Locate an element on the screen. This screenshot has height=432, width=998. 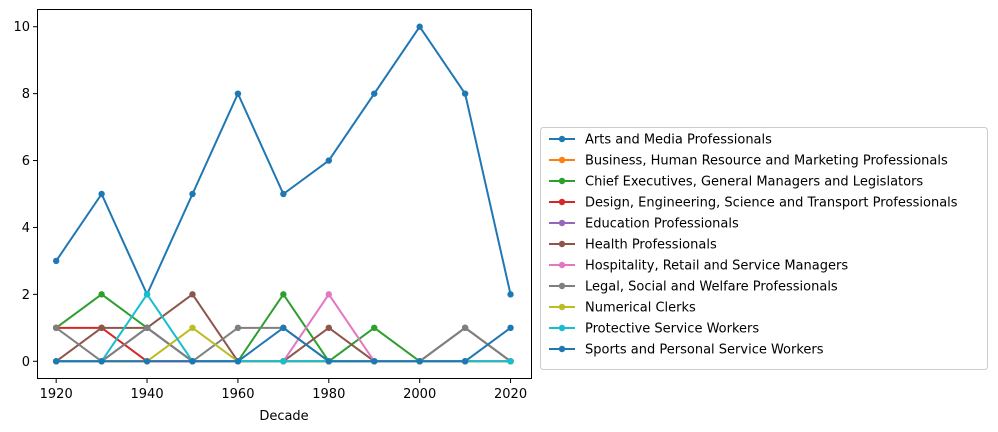
legend-label: Arts and Media Professionals is located at coordinates (678, 140).